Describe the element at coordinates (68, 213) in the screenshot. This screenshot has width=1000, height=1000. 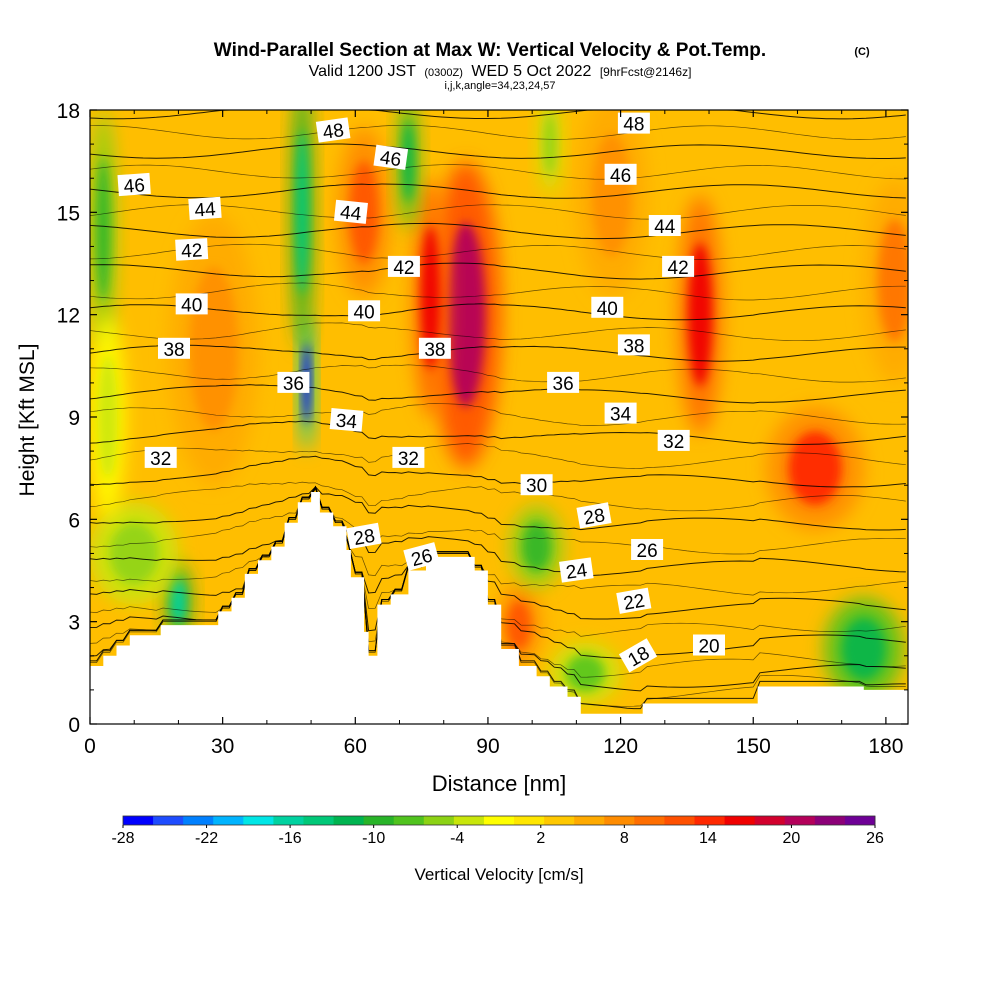
I see `y-tick-label: 15` at that location.